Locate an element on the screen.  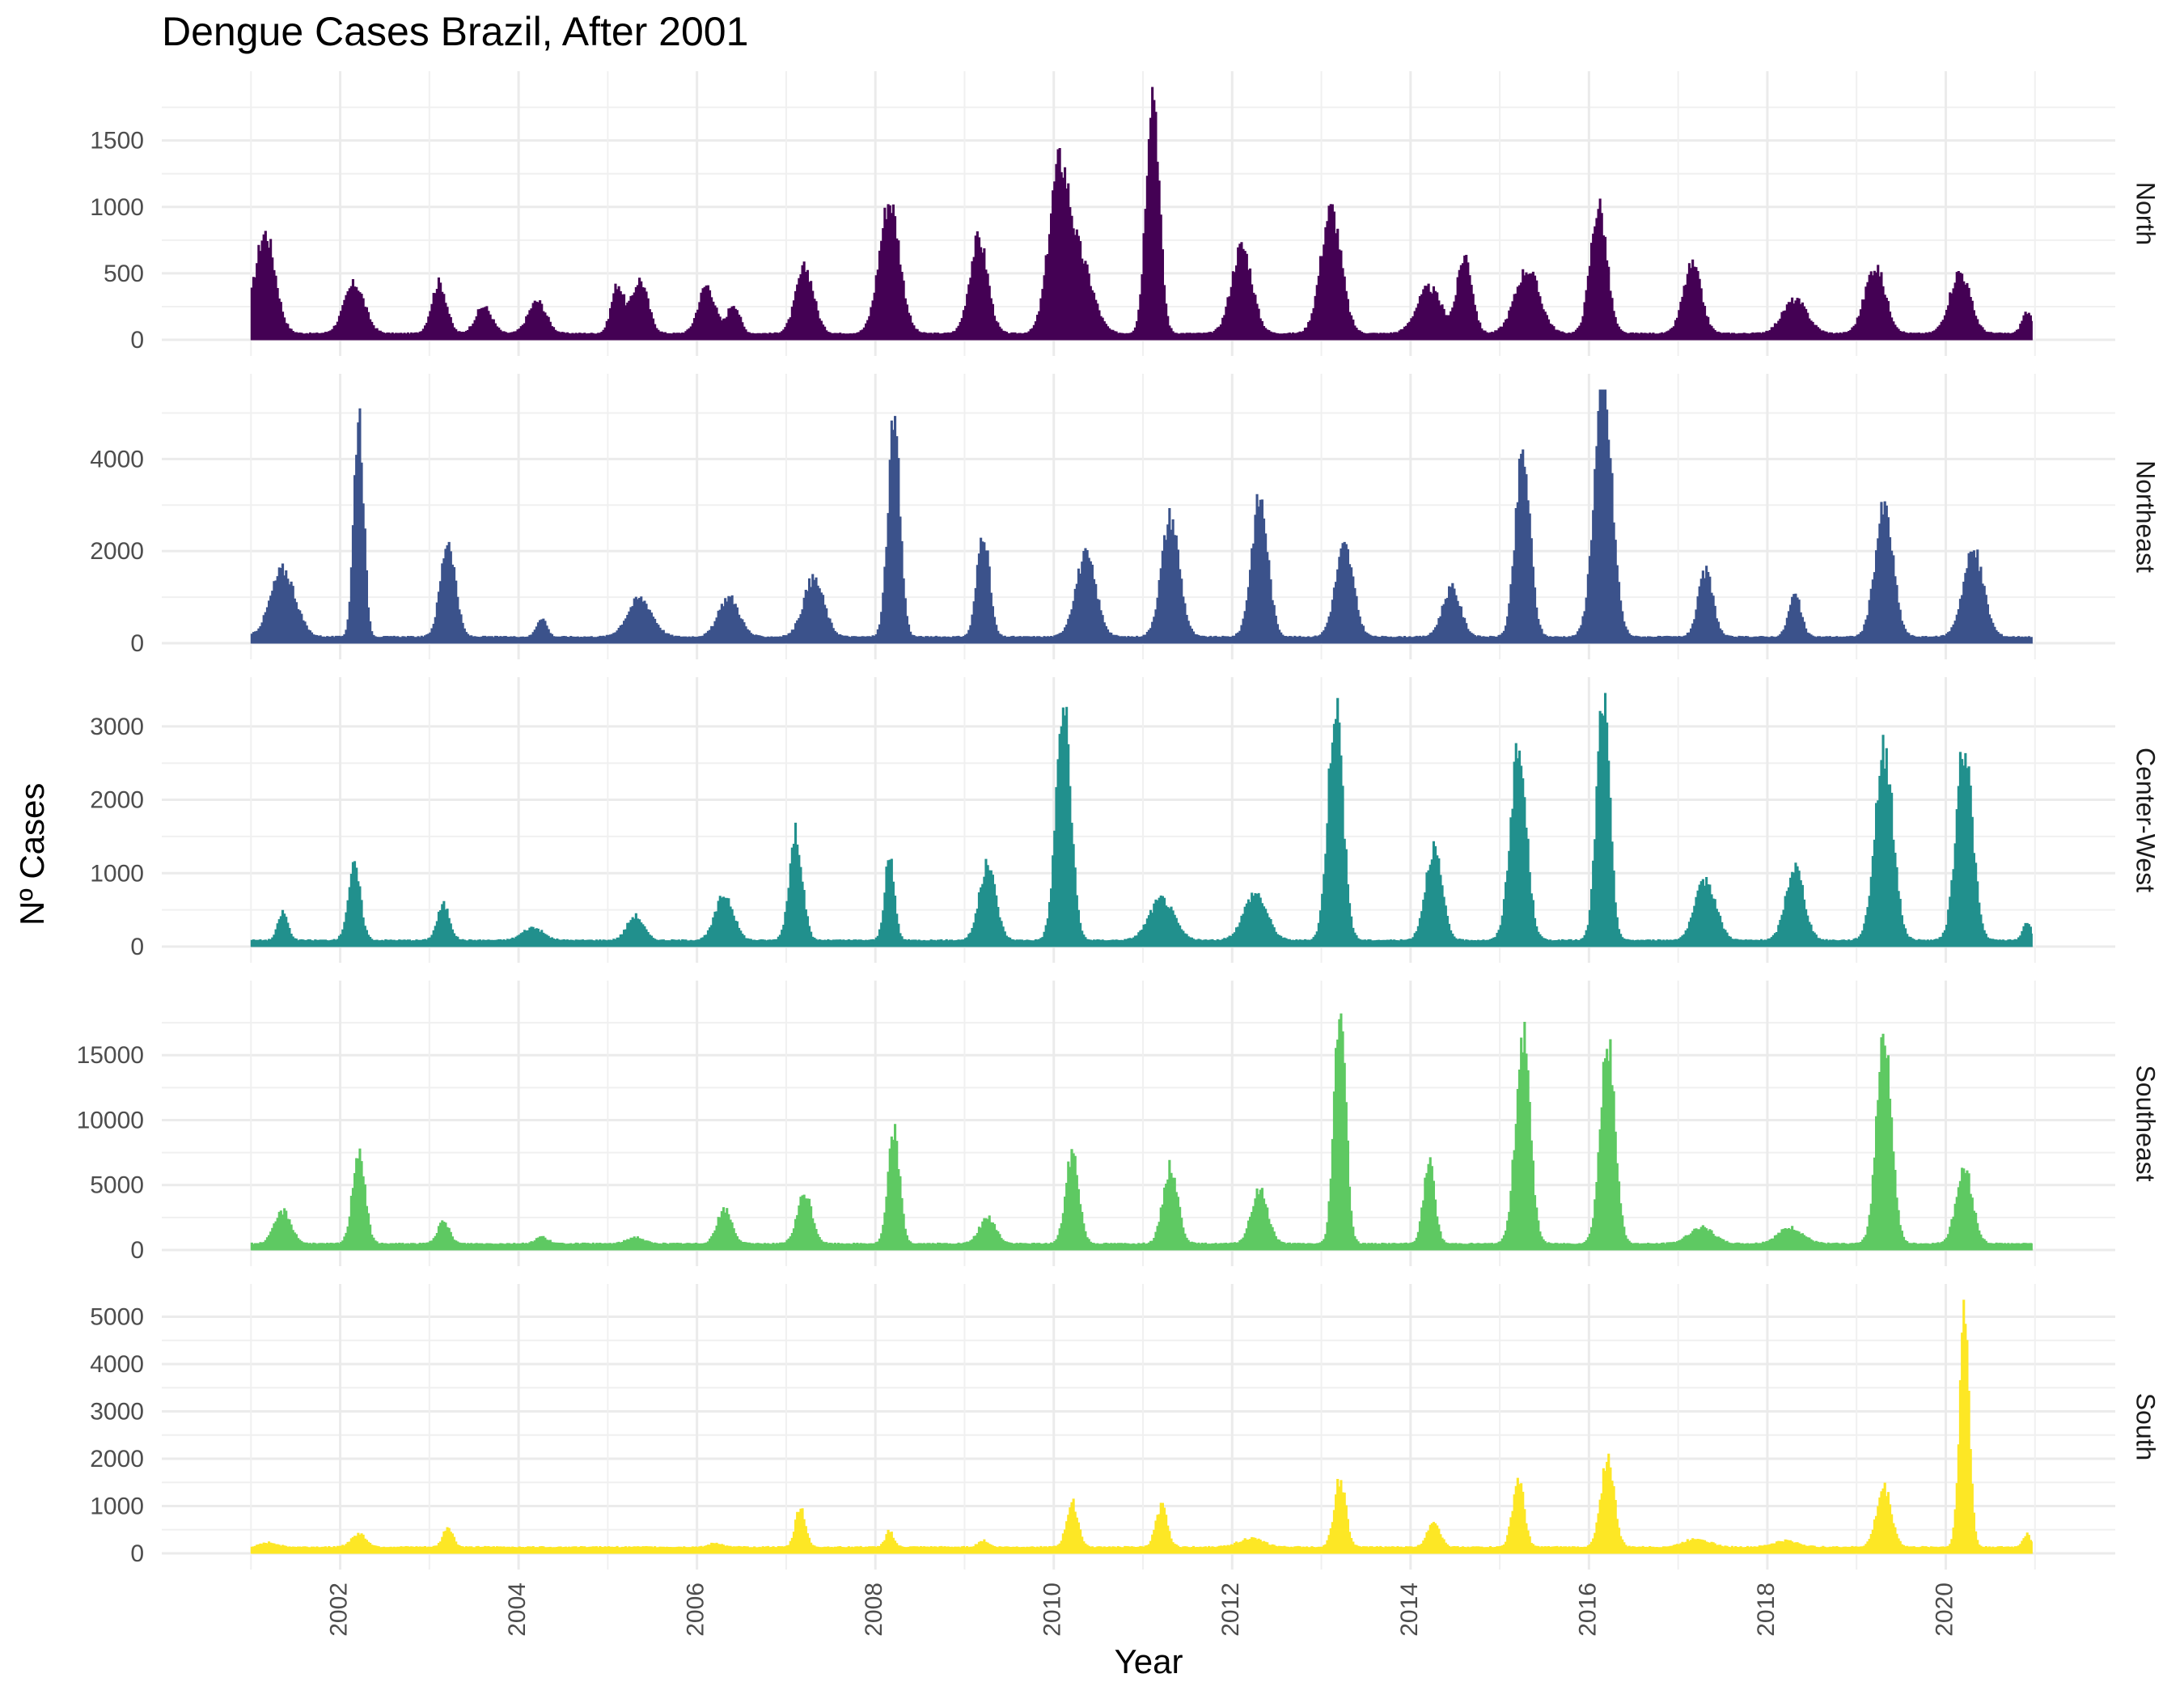
x-tick-label: 2020 is located at coordinates (1944, 1609).